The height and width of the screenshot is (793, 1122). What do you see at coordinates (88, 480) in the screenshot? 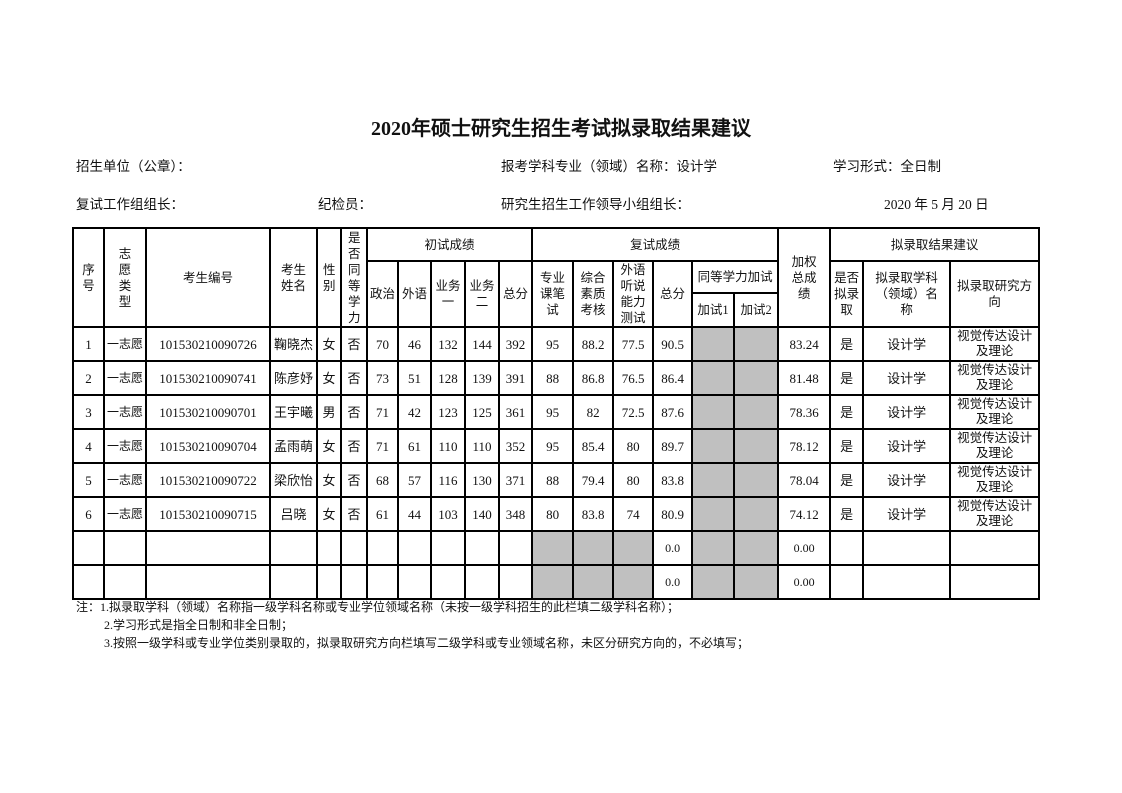
I see `cell-seq: 5` at bounding box center [88, 480].